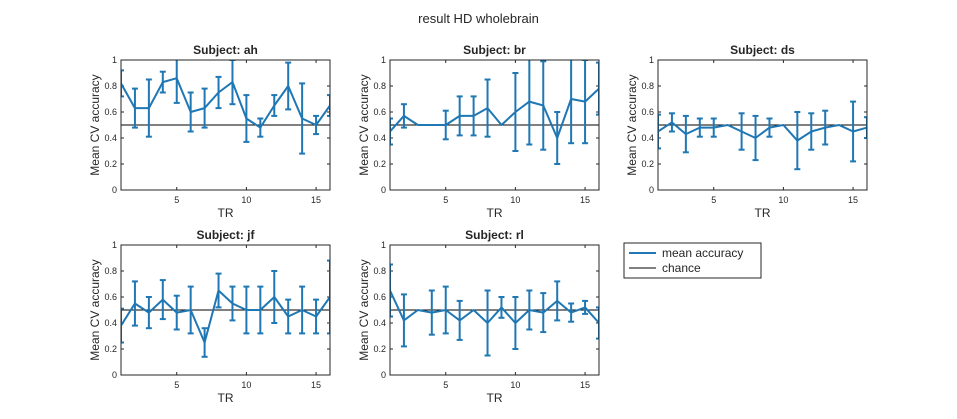  What do you see at coordinates (681, 268) in the screenshot?
I see `legend-label: chance` at bounding box center [681, 268].